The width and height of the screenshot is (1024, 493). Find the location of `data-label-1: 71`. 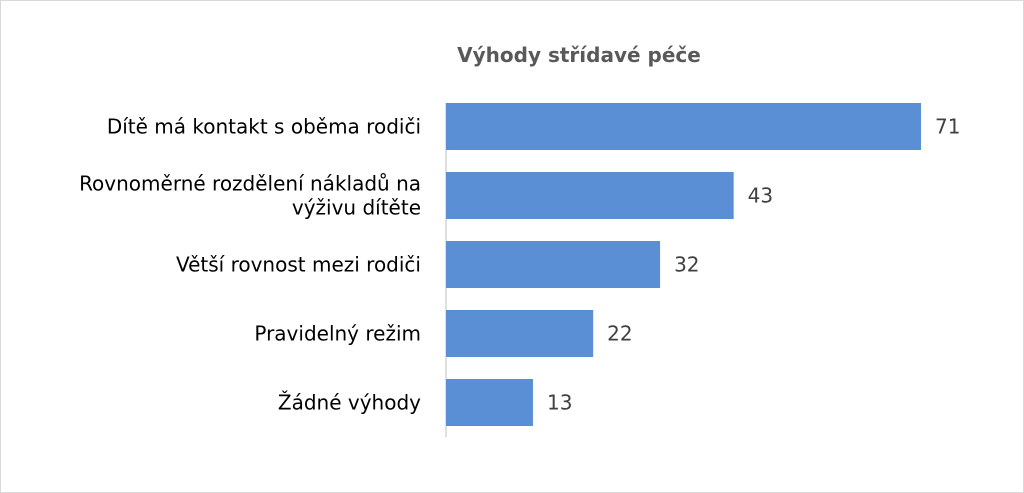

data-label-1: 71 is located at coordinates (947, 127).